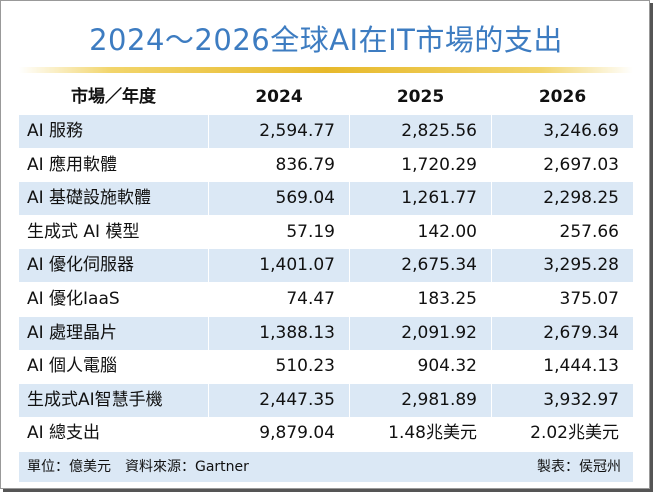 Image resolution: width=656 pixels, height=495 pixels. I want to click on cell-value: 257.66, so click(589, 232).